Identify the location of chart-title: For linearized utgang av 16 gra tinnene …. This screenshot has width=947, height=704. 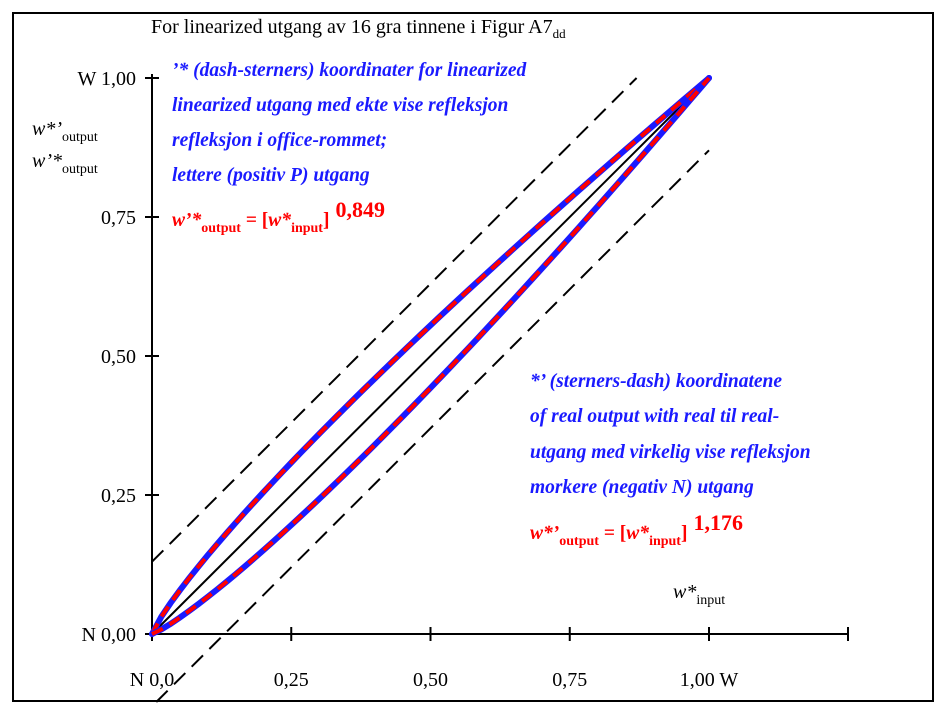
(358, 28).